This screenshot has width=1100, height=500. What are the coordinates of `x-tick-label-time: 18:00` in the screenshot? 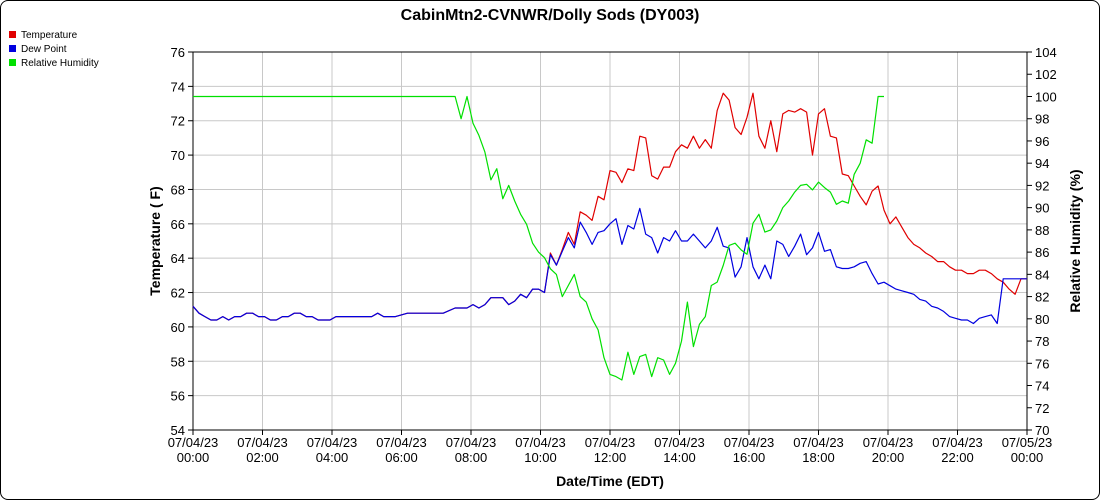 It's located at (818, 457).